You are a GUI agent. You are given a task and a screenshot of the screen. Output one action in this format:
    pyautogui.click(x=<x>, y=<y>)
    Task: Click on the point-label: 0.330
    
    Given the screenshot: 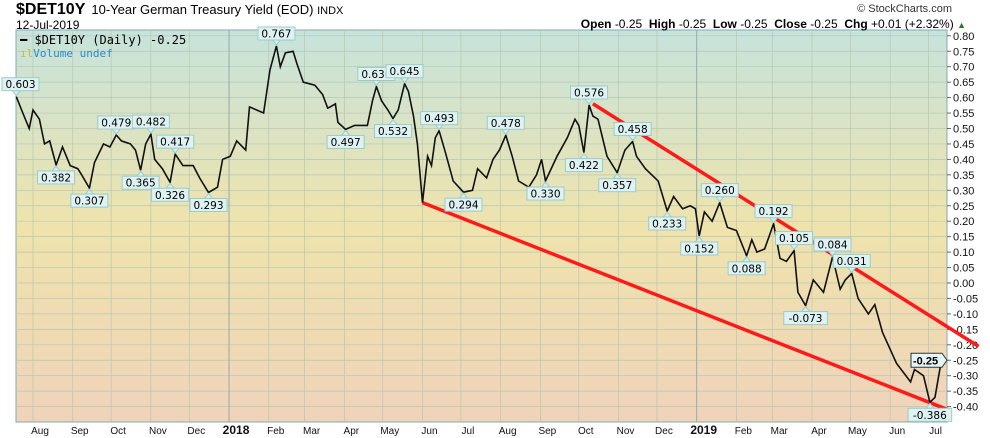 What is the action you would take?
    pyautogui.click(x=545, y=191)
    